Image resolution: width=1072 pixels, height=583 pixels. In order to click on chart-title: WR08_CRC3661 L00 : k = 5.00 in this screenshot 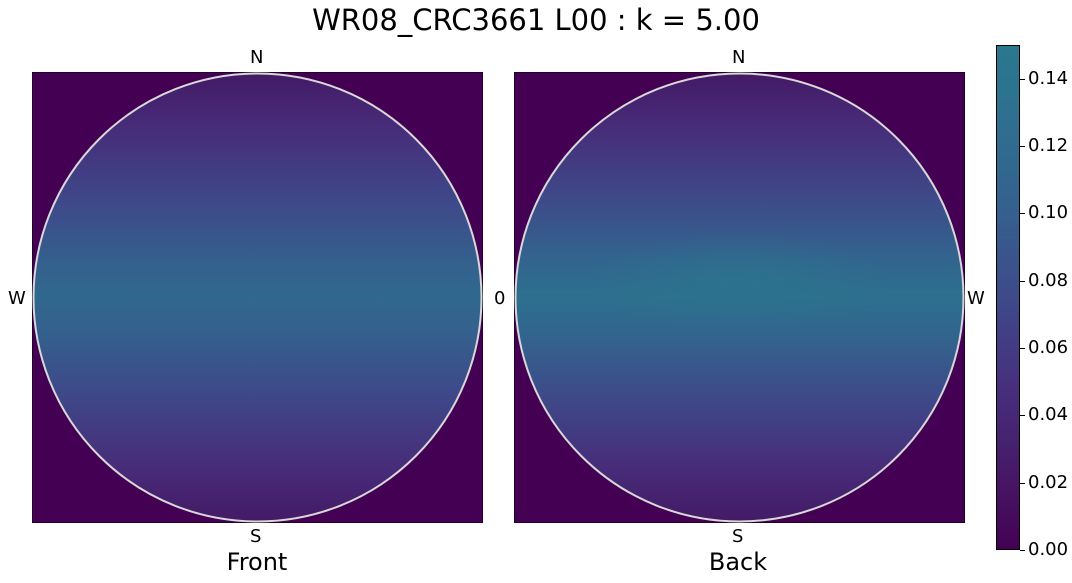, I will do `click(536, 20)`.